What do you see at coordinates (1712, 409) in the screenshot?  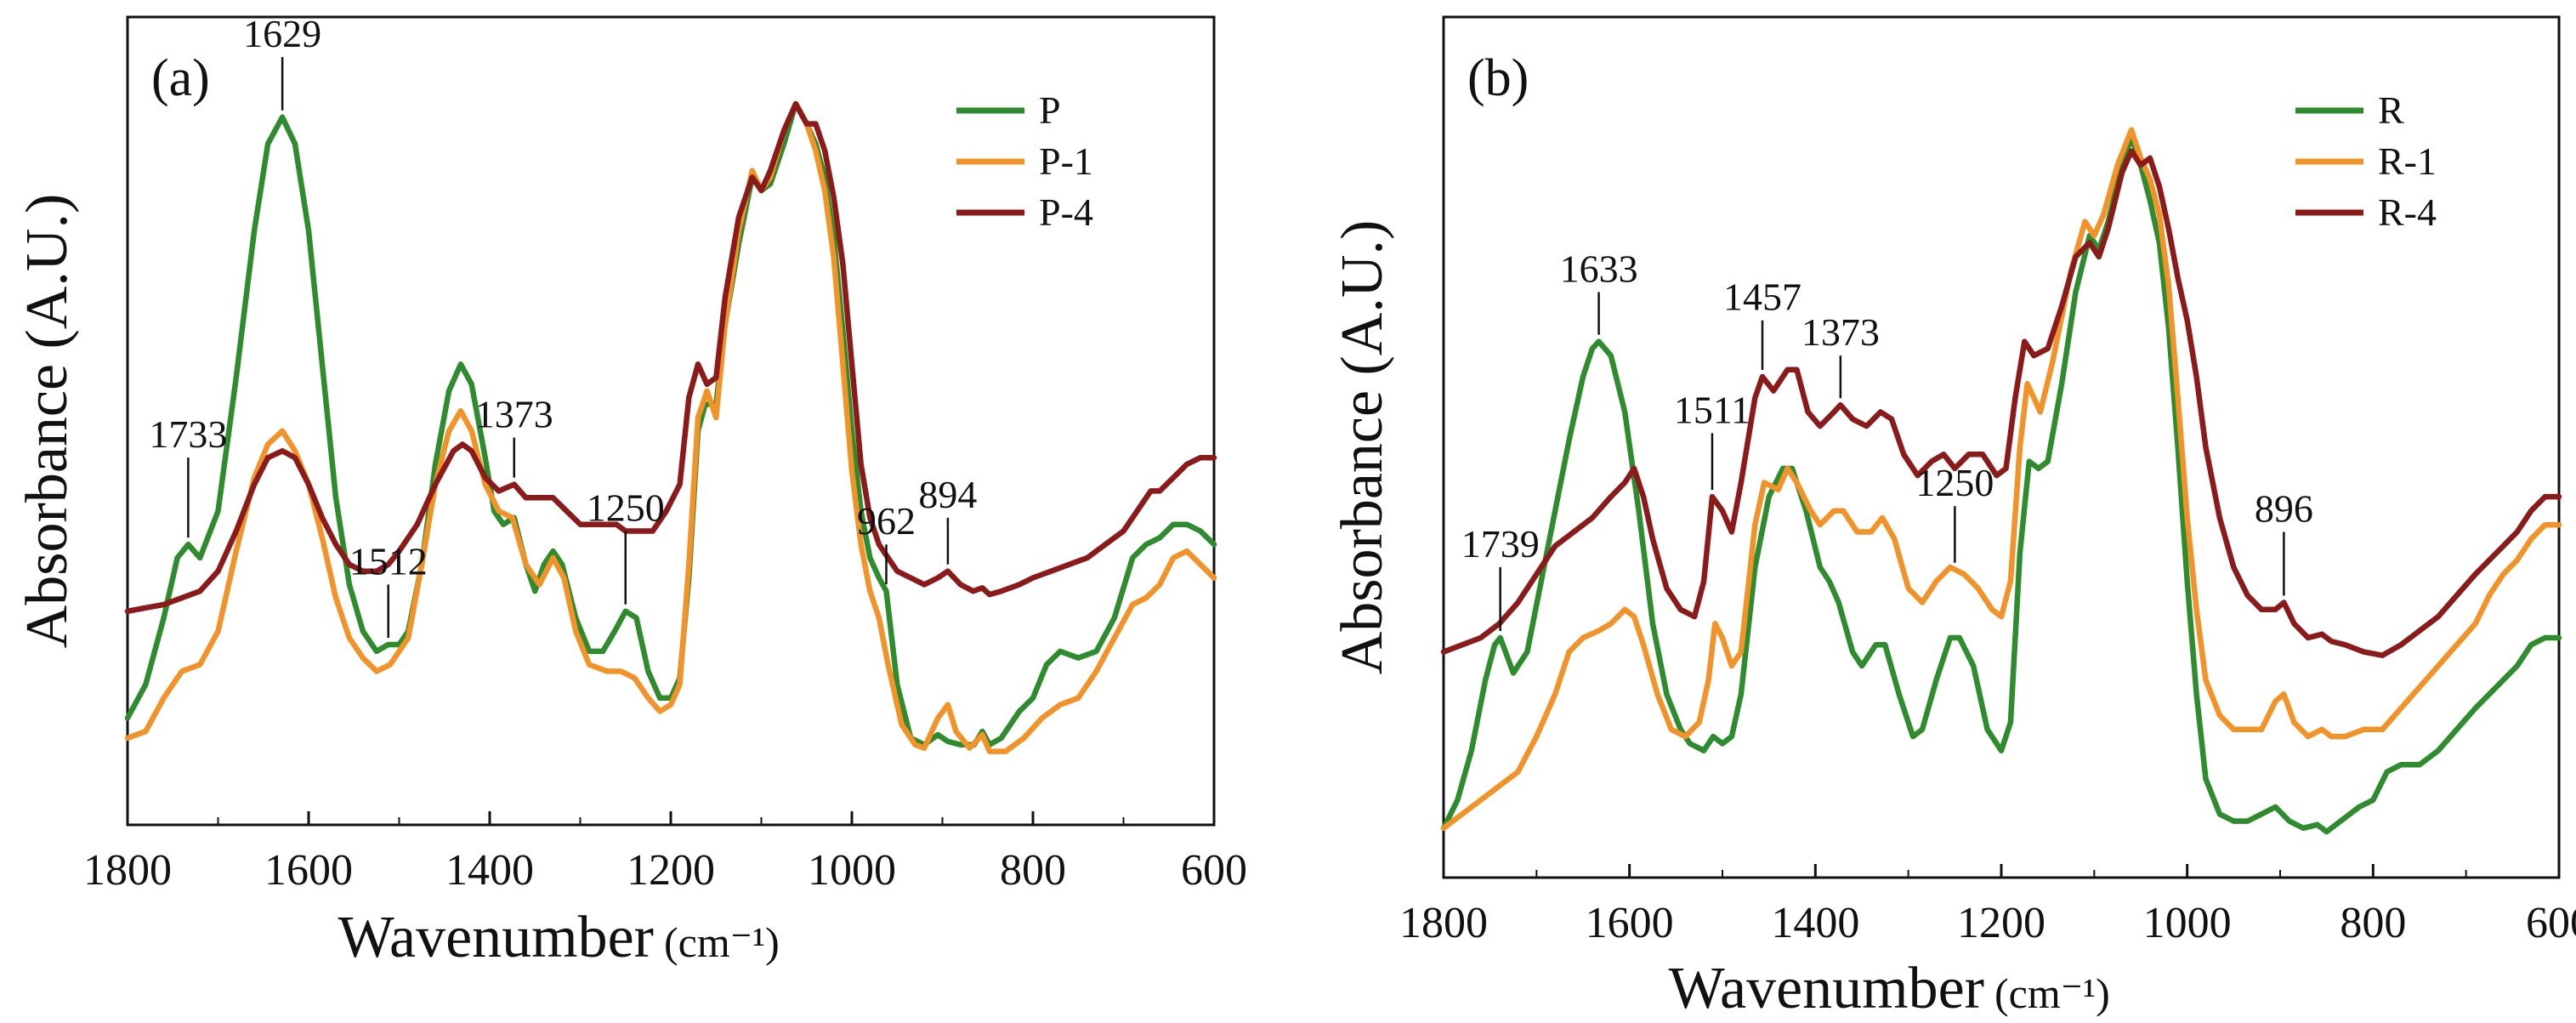 I see `peak-label: 1511` at bounding box center [1712, 409].